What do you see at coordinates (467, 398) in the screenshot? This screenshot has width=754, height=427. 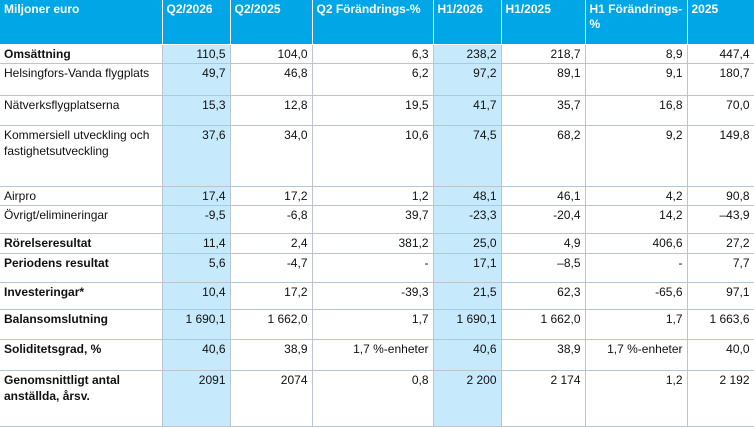 I see `cell-h1-2026: 2 200` at bounding box center [467, 398].